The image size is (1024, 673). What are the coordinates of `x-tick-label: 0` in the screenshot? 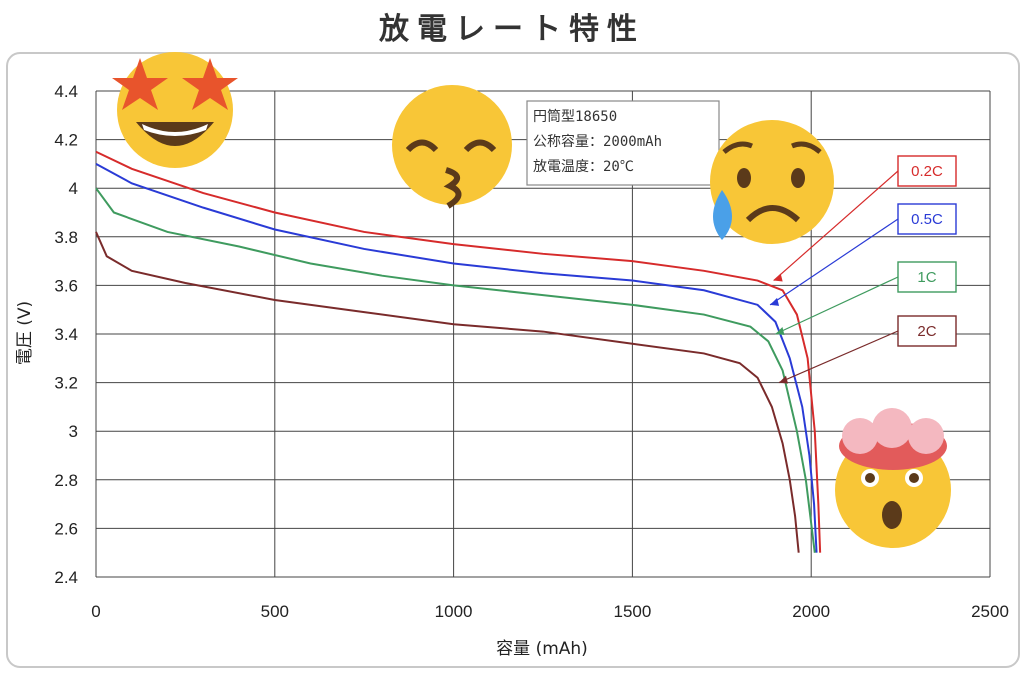 It's located at (95, 611).